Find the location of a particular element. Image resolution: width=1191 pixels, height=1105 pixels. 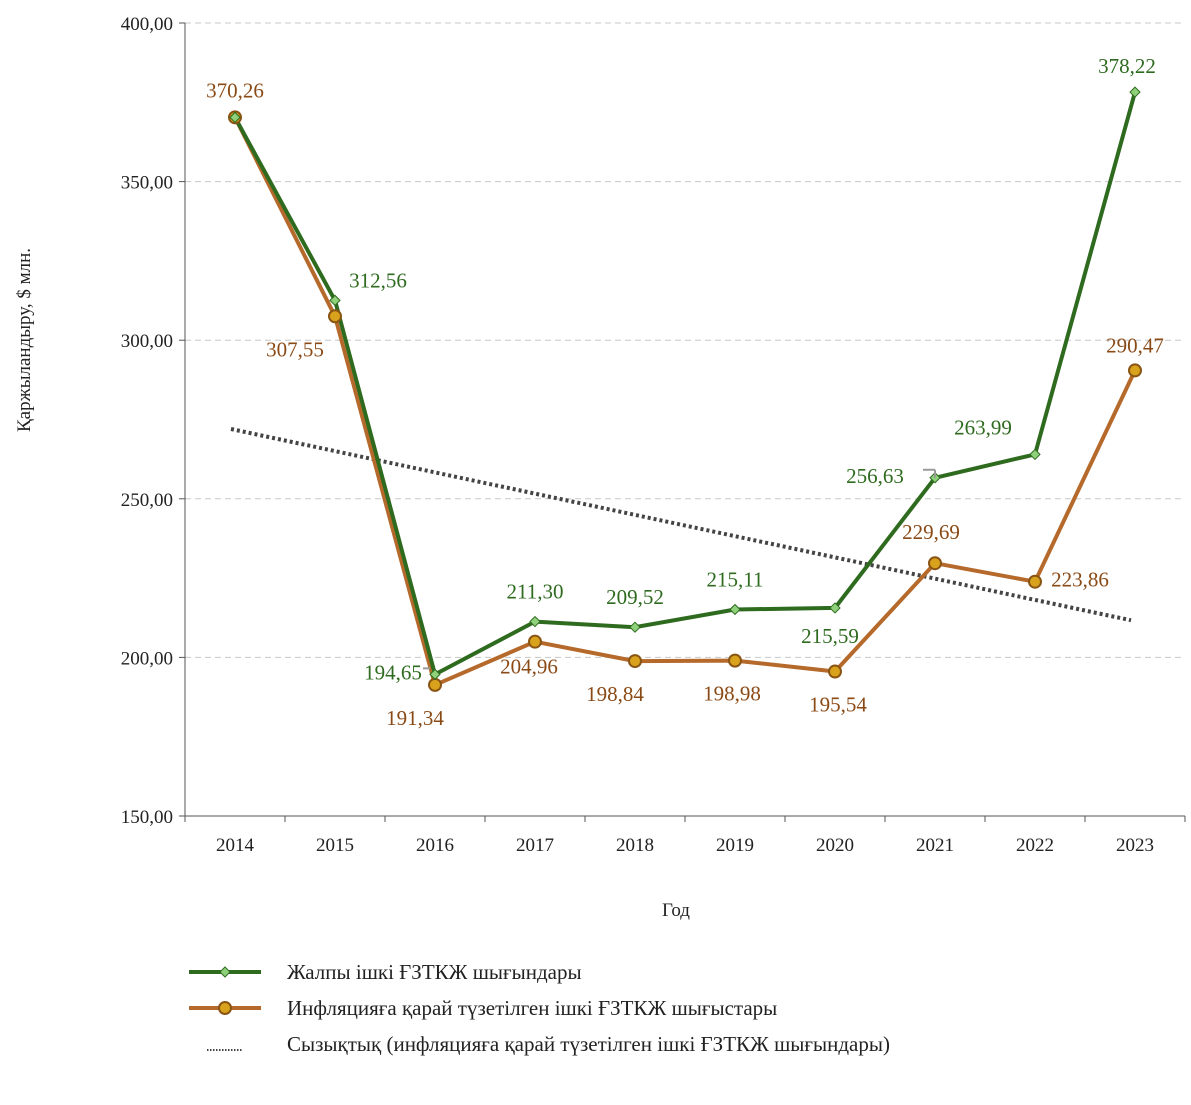

y-tick-label: 400,00 is located at coordinates (147, 24).